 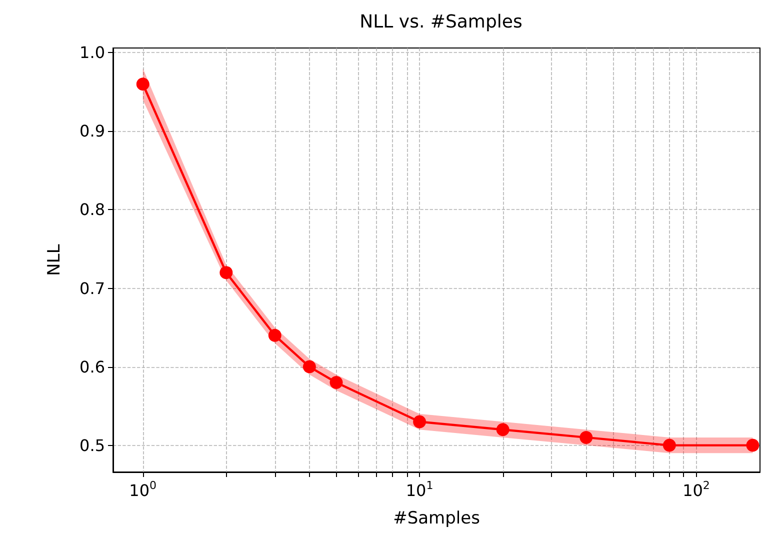 What do you see at coordinates (92, 210) in the screenshot?
I see `y-tick-label: 0.8` at bounding box center [92, 210].